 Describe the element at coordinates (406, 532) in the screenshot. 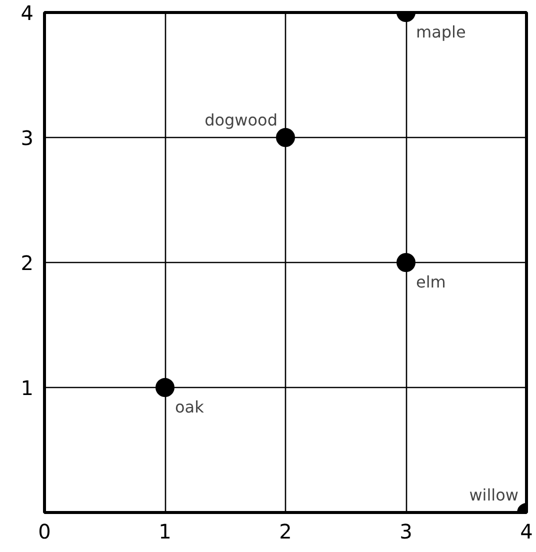

I see `x-tick-label: 3` at that location.